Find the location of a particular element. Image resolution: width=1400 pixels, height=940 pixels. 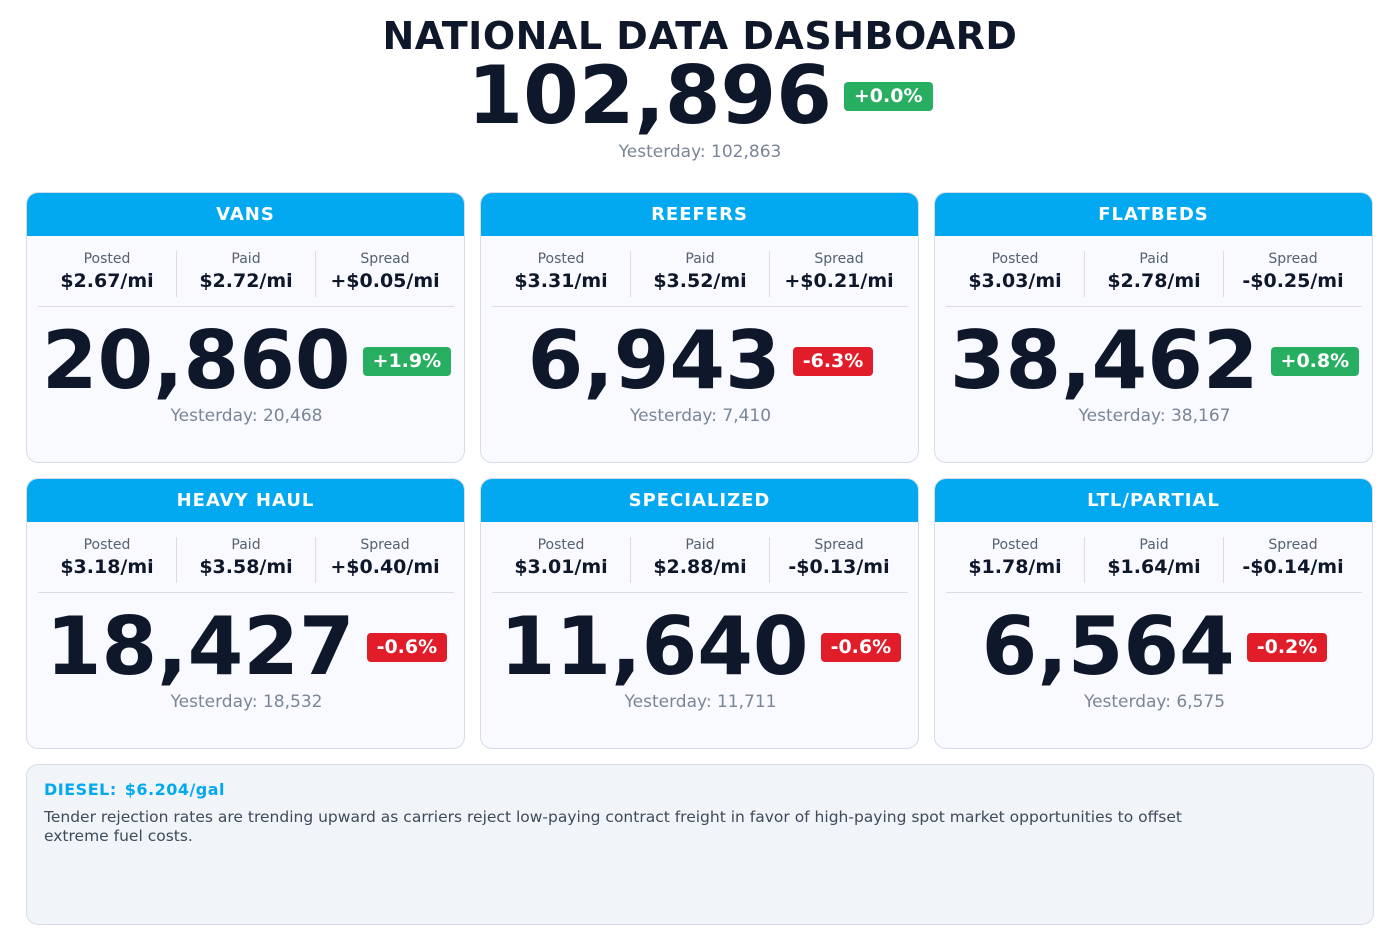

paid-metric: Paid $2.78/mi is located at coordinates (1154, 274).